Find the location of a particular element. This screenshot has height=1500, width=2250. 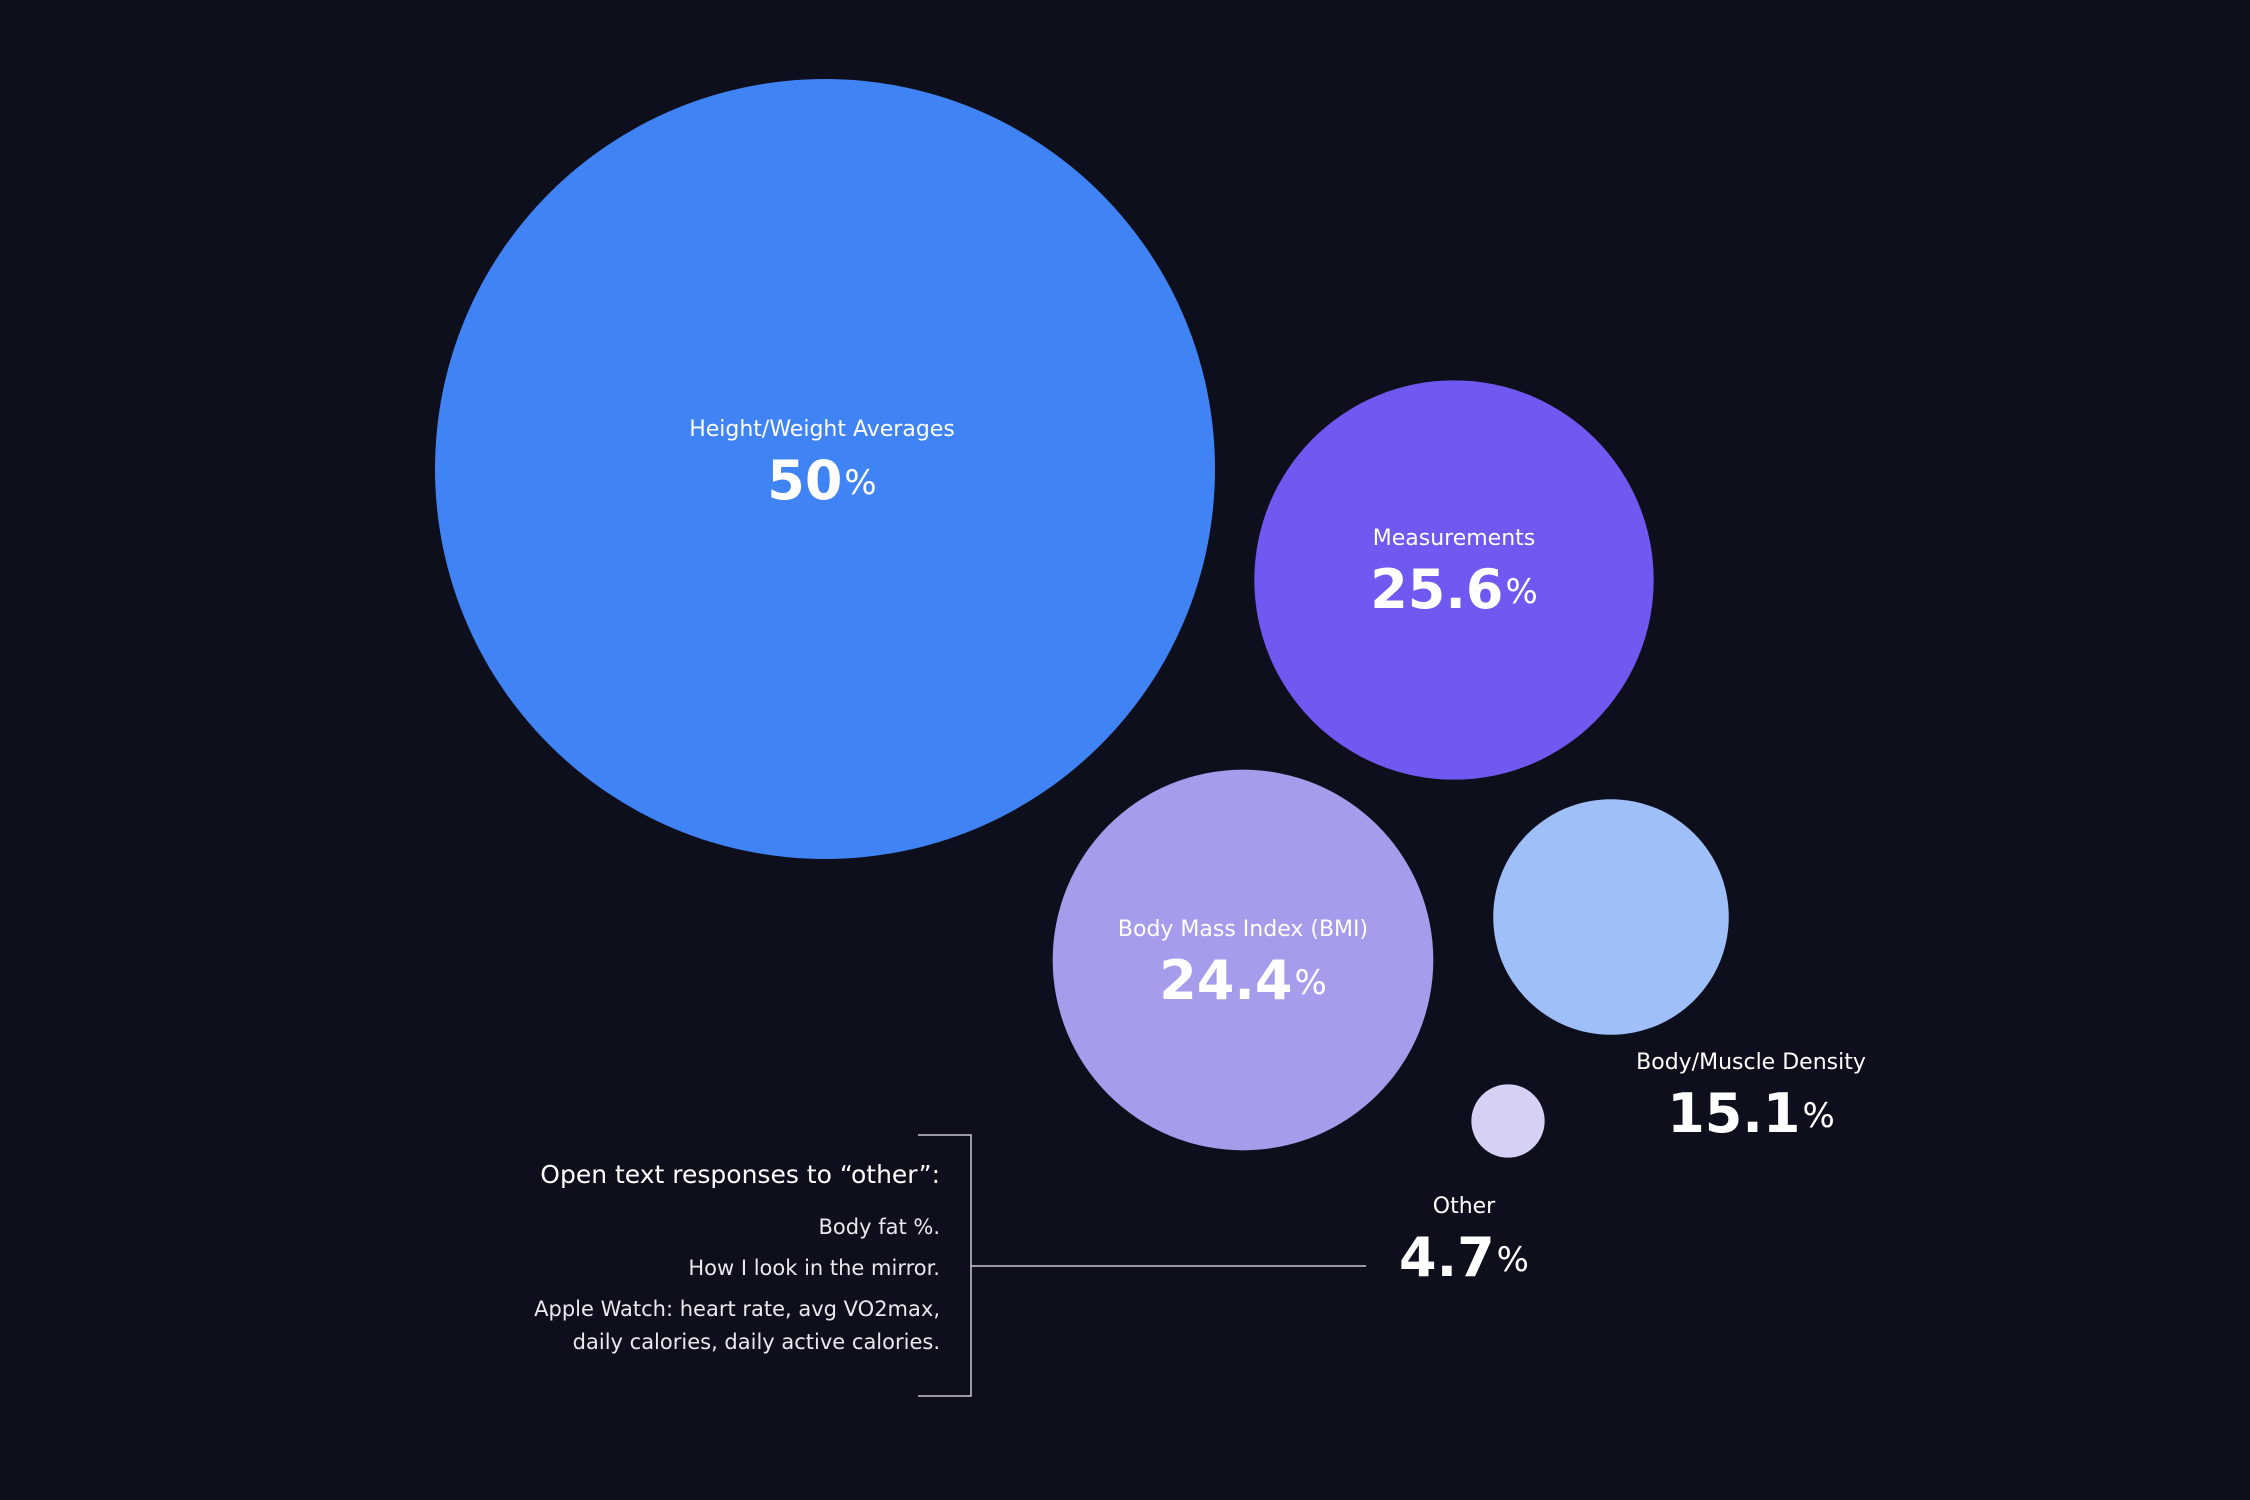

value-label: 24.4% is located at coordinates (1243, 980).